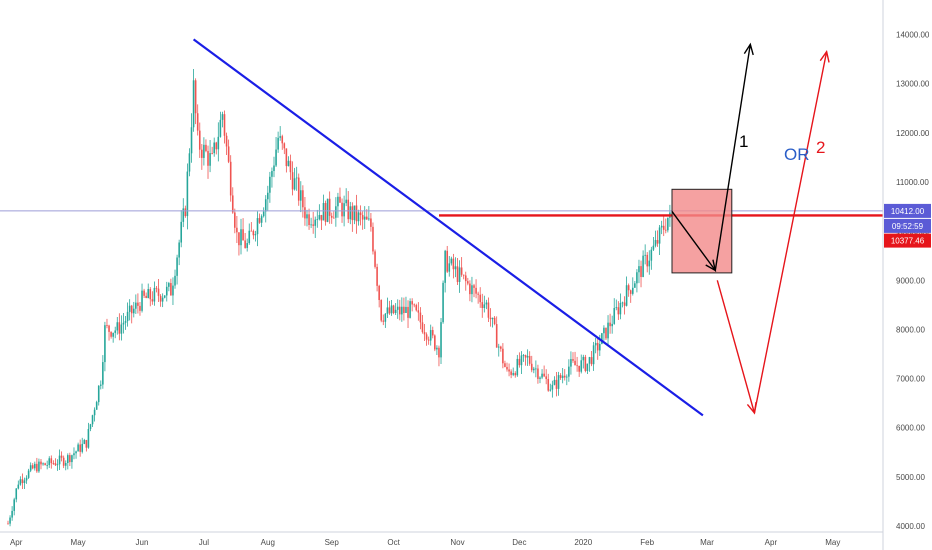 Image resolution: width=932 pixels, height=550 pixels. I want to click on y-tick-label: 9000.00, so click(910, 280).